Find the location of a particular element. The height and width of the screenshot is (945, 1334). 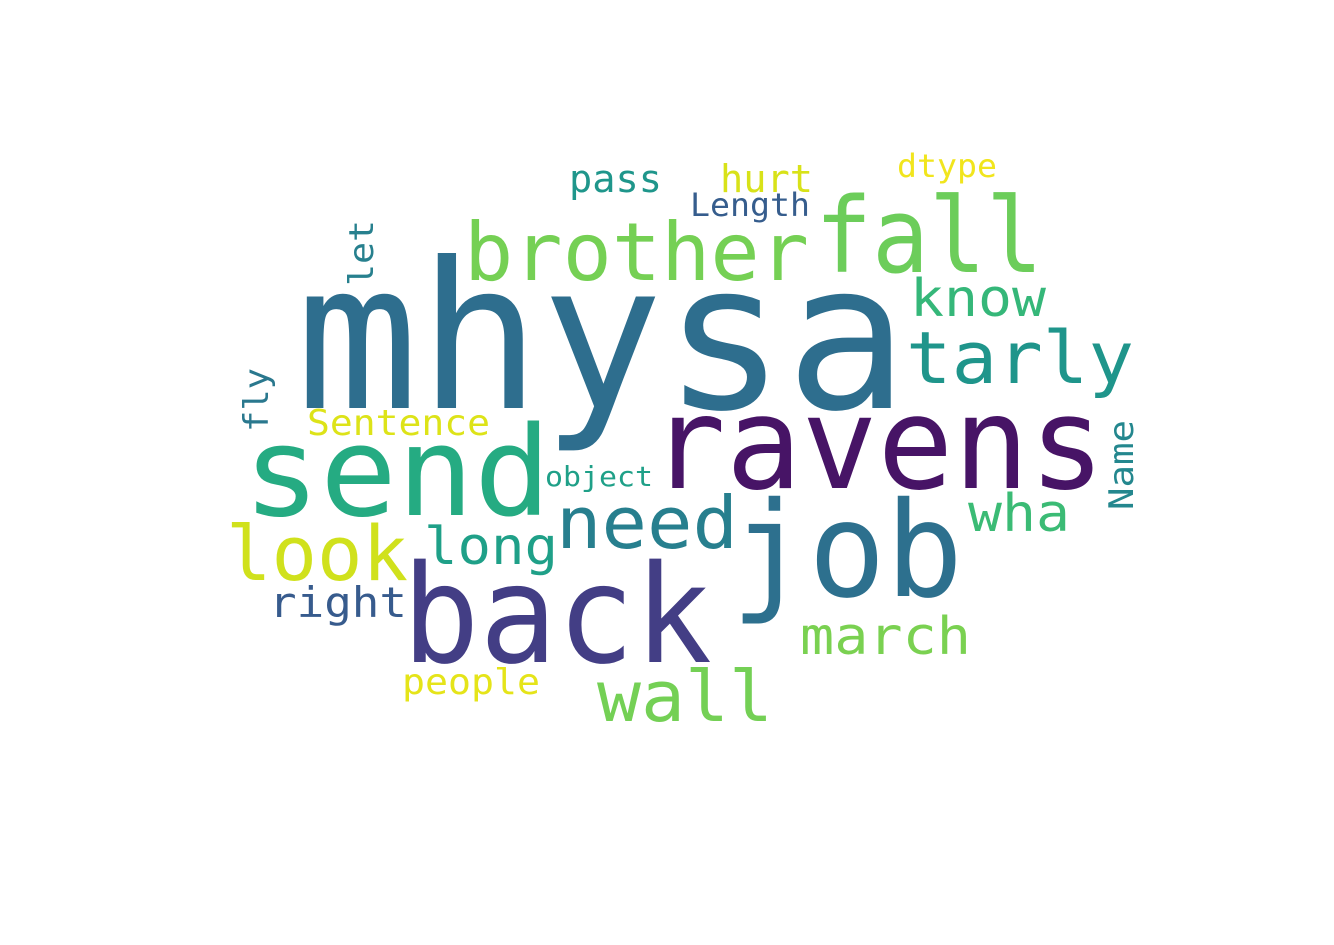

word-dtype: dtype is located at coordinates (947, 166).